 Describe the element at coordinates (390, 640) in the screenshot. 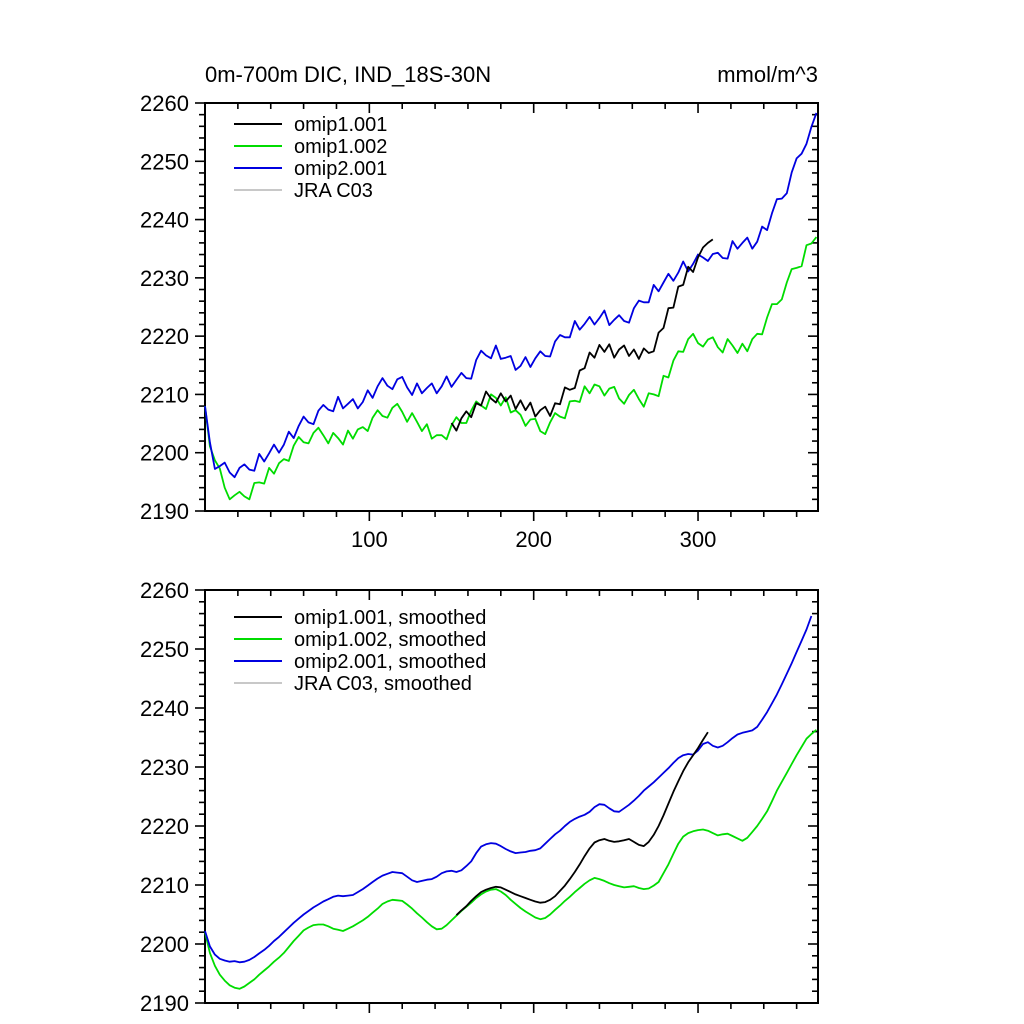

I see `legend-label: omip1.002, smoothed` at that location.